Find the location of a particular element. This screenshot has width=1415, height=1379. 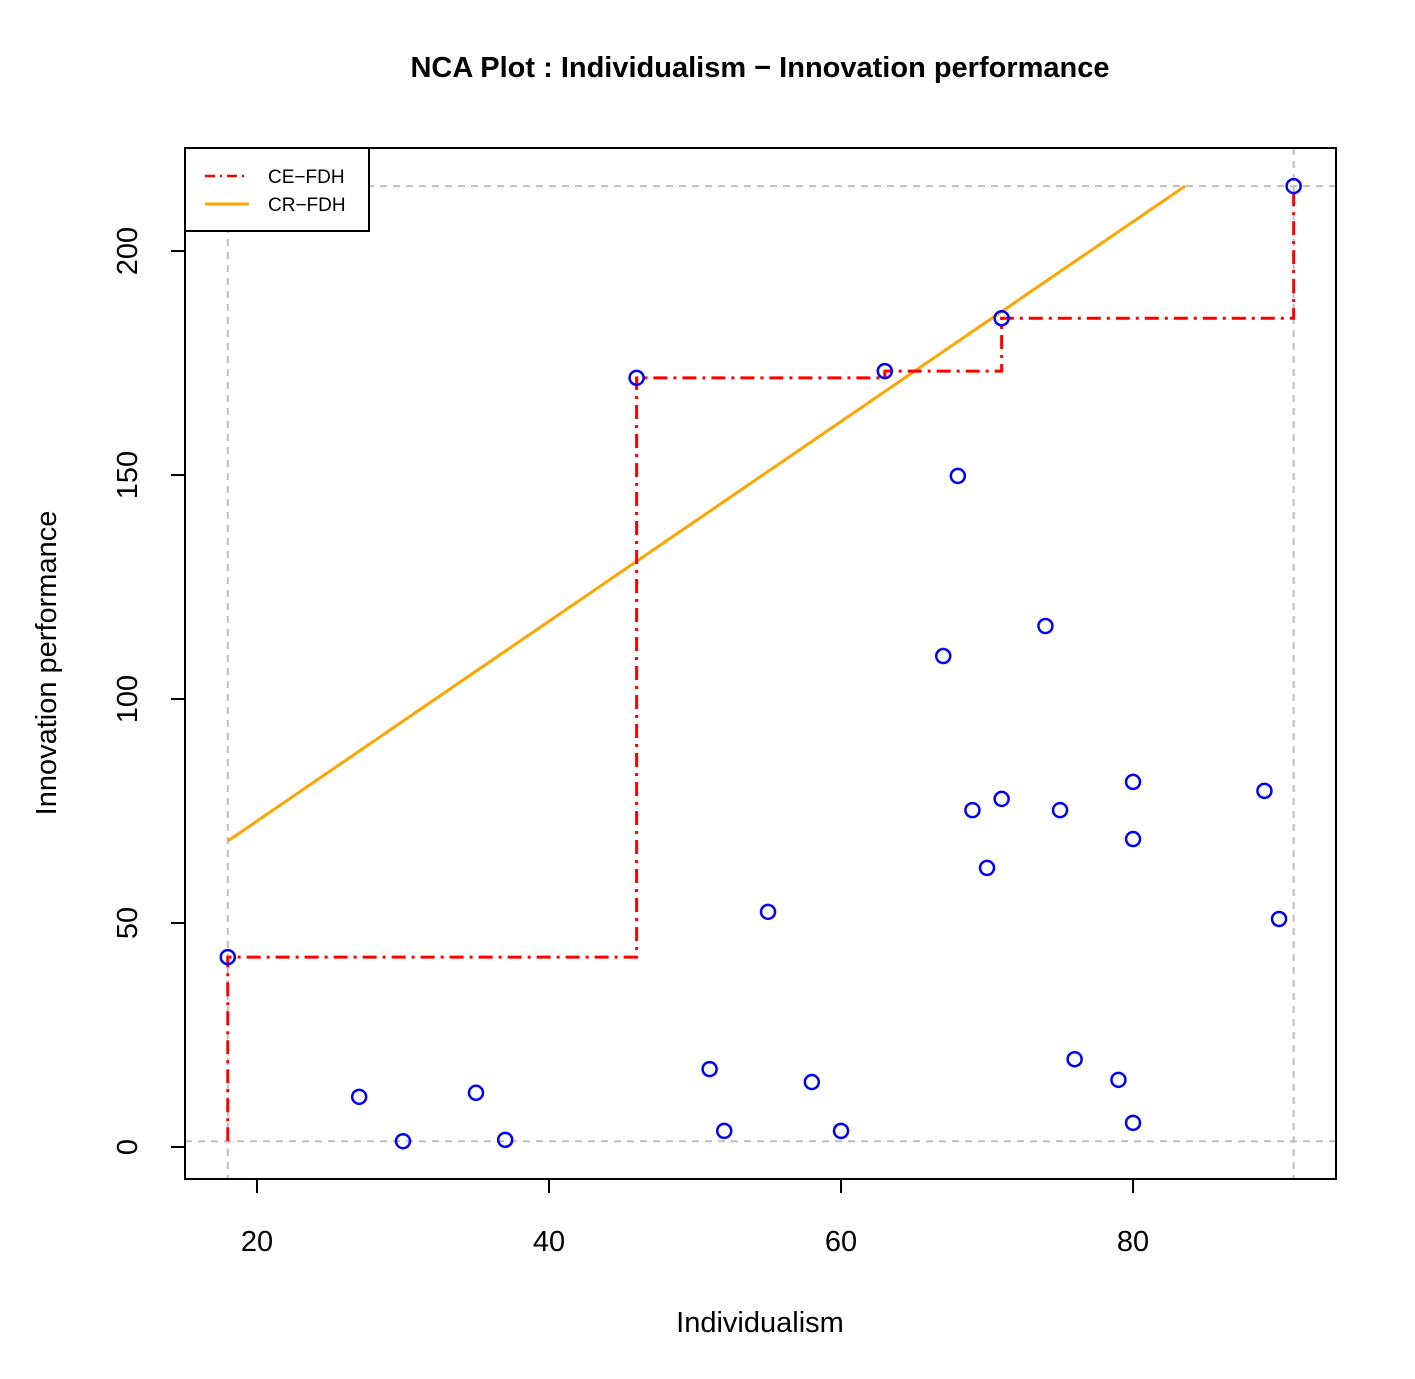

y-axis-label: Innovation performance is located at coordinates (47, 663).